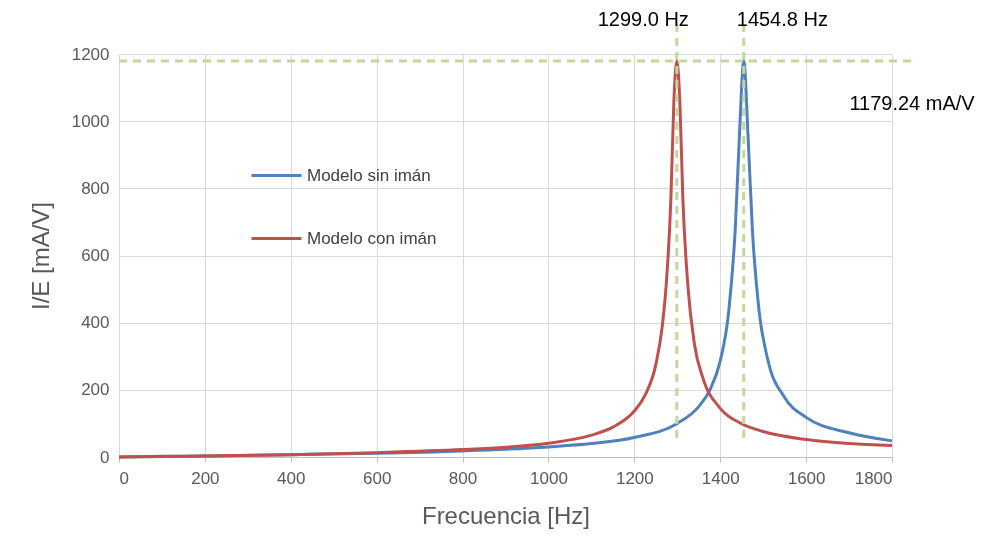 The width and height of the screenshot is (1007, 551). I want to click on legend-label: Modelo con imán, so click(372, 238).